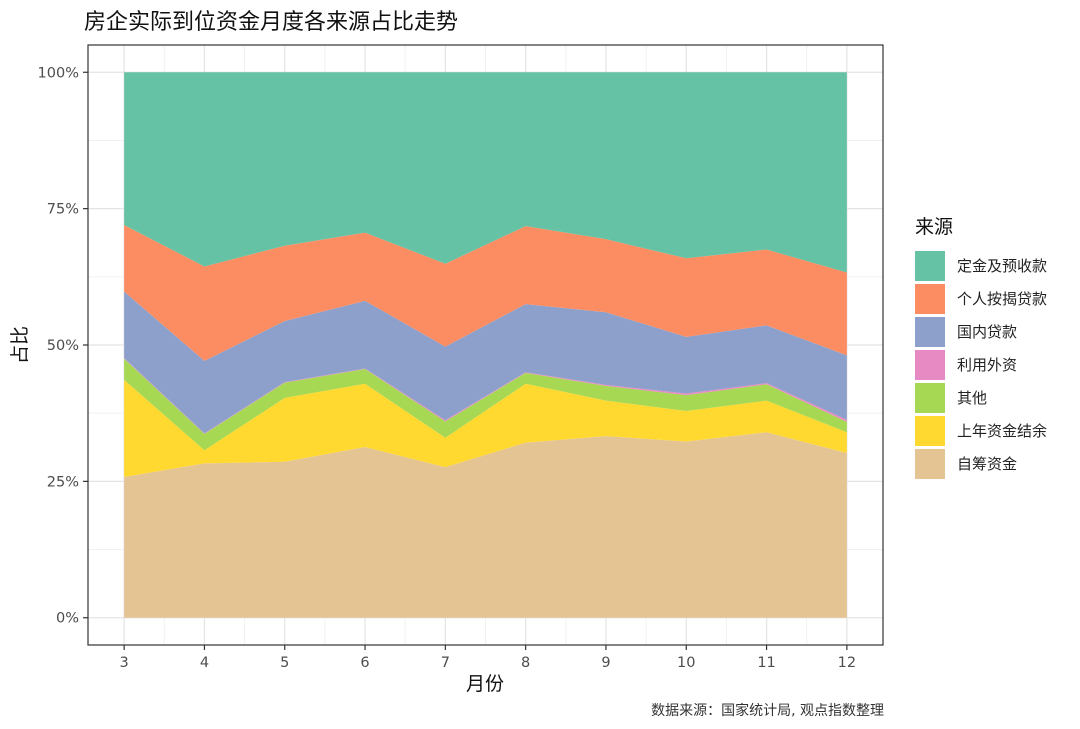 This screenshot has width=1080, height=729. What do you see at coordinates (987, 365) in the screenshot?
I see `legend-label: 利用外资` at bounding box center [987, 365].